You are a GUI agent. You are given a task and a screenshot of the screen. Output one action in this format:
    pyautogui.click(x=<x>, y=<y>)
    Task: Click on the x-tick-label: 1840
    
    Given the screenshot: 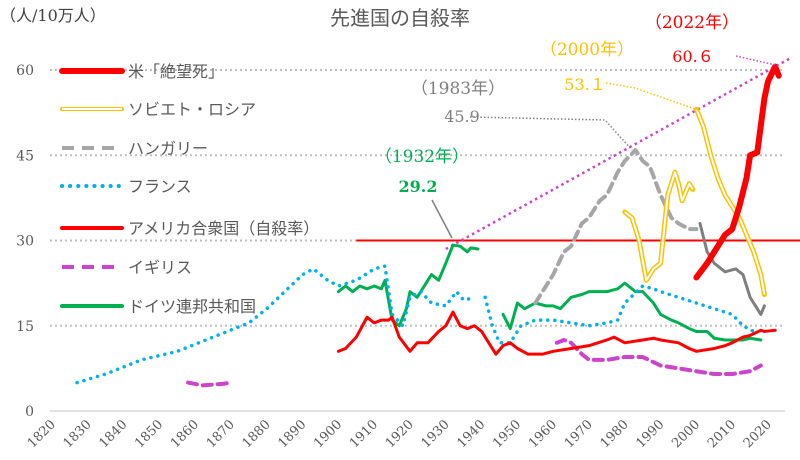 What is the action you would take?
    pyautogui.click(x=113, y=434)
    